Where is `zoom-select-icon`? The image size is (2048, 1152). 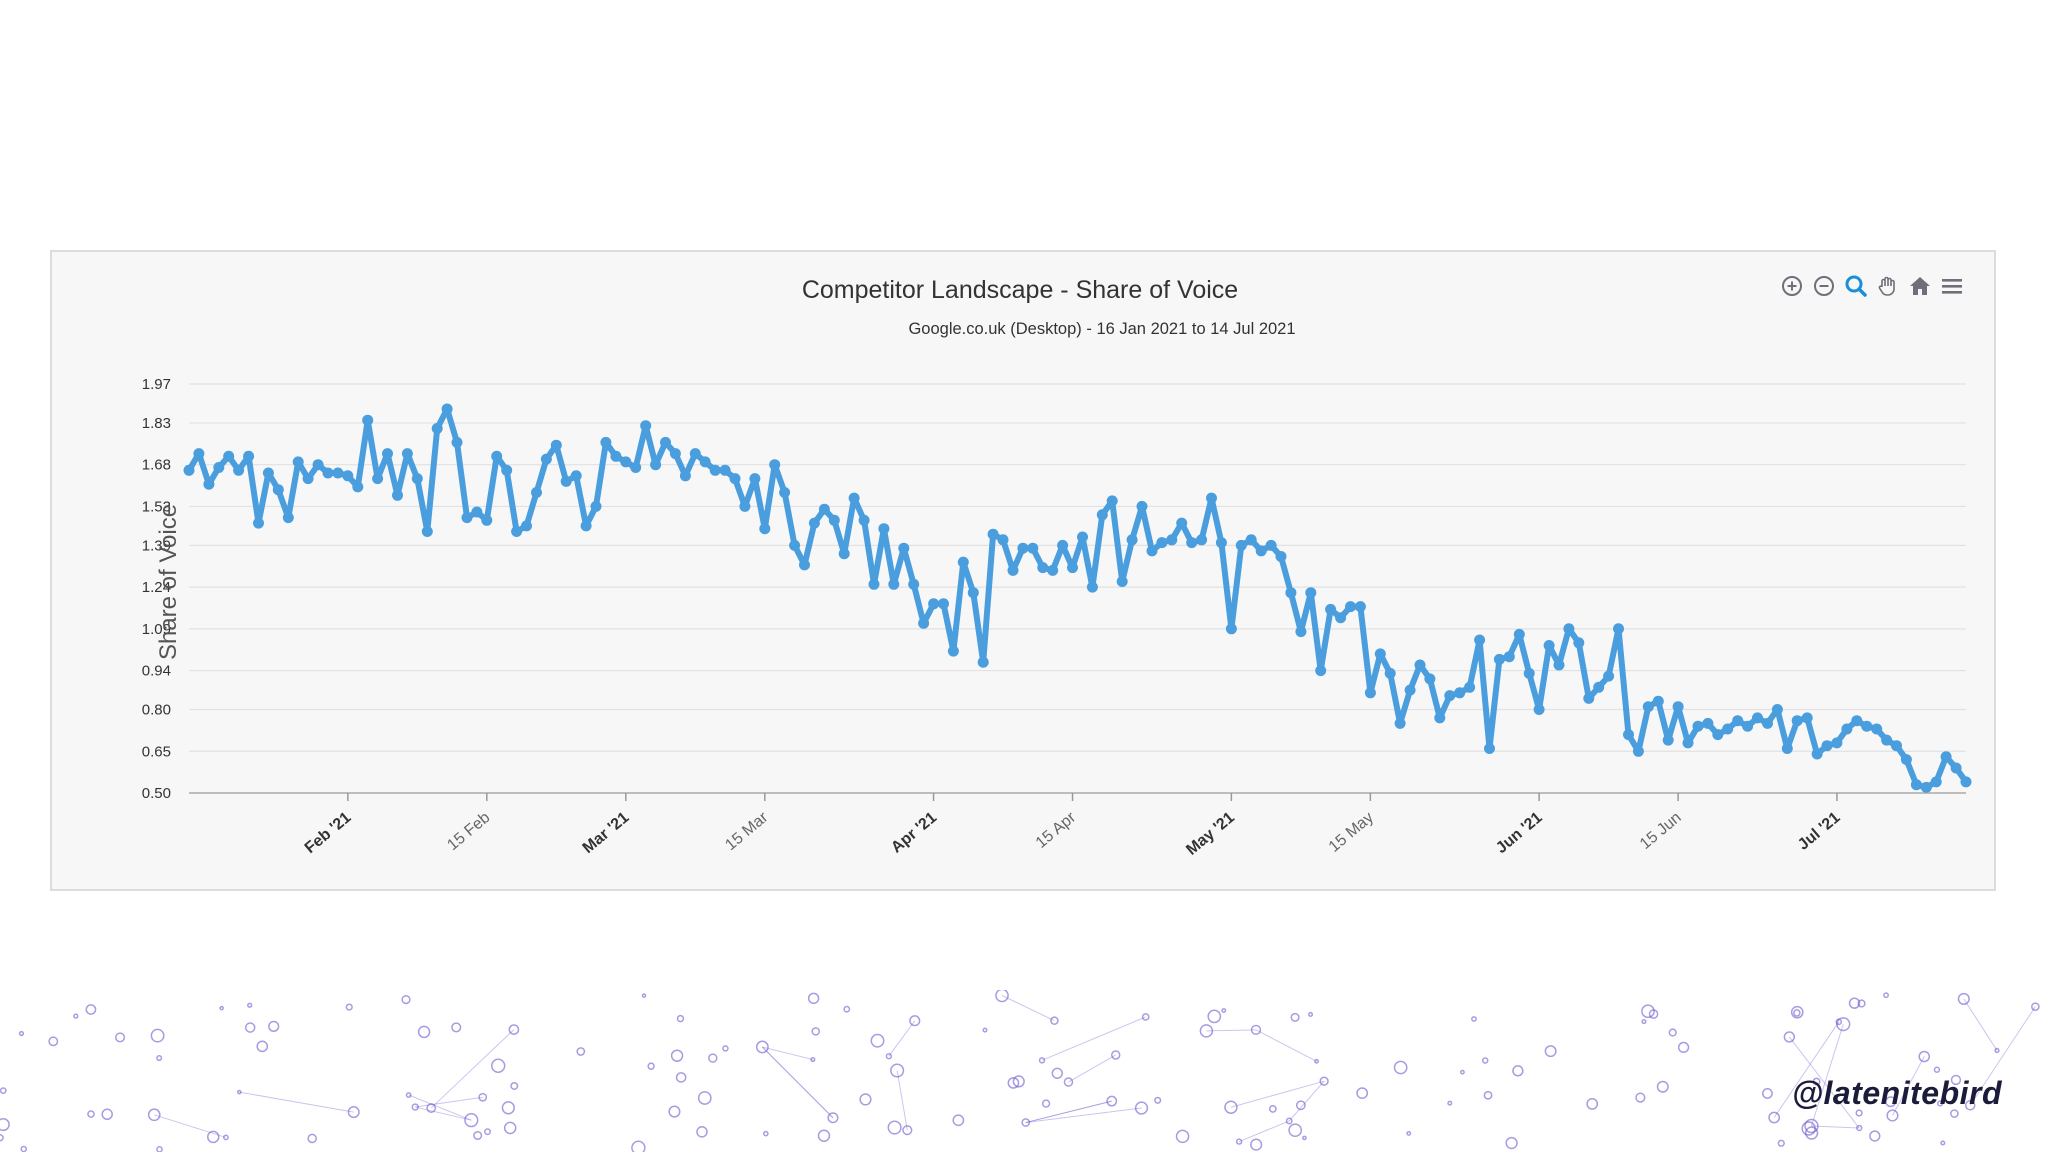 zoom-select-icon is located at coordinates (1856, 286).